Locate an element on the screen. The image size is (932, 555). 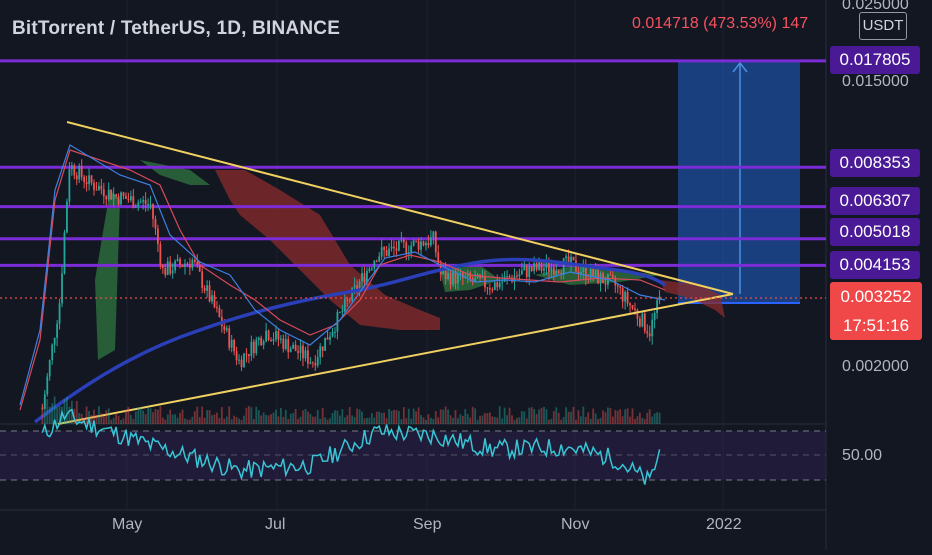
level-box-017805: 0.017805 is located at coordinates (875, 60).